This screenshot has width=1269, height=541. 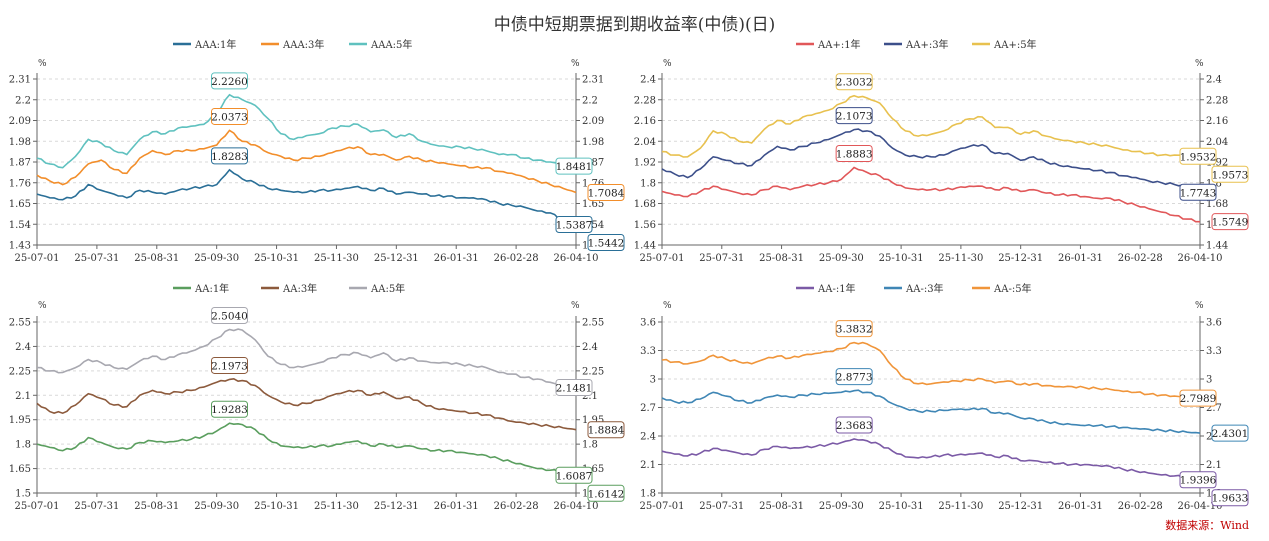 What do you see at coordinates (1199, 64) in the screenshot?
I see `y-unit-right: %` at bounding box center [1199, 64].